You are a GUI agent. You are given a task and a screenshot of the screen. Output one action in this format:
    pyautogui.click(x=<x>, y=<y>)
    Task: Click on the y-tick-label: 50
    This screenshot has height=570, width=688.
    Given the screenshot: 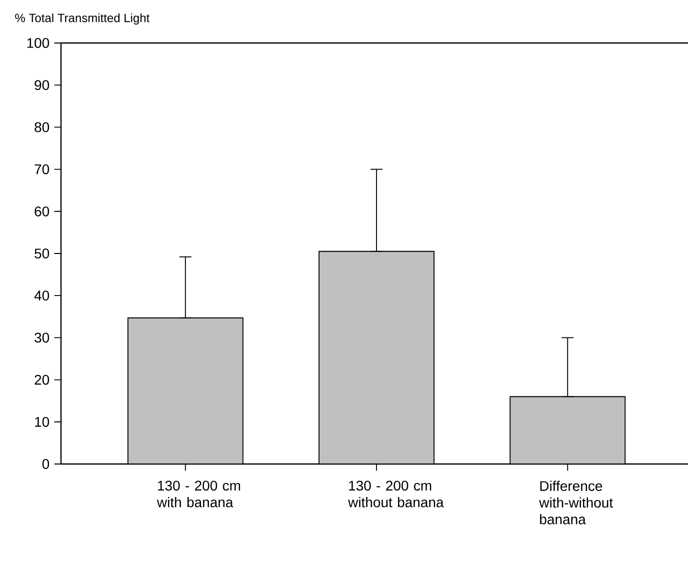 What is the action you would take?
    pyautogui.click(x=42, y=253)
    